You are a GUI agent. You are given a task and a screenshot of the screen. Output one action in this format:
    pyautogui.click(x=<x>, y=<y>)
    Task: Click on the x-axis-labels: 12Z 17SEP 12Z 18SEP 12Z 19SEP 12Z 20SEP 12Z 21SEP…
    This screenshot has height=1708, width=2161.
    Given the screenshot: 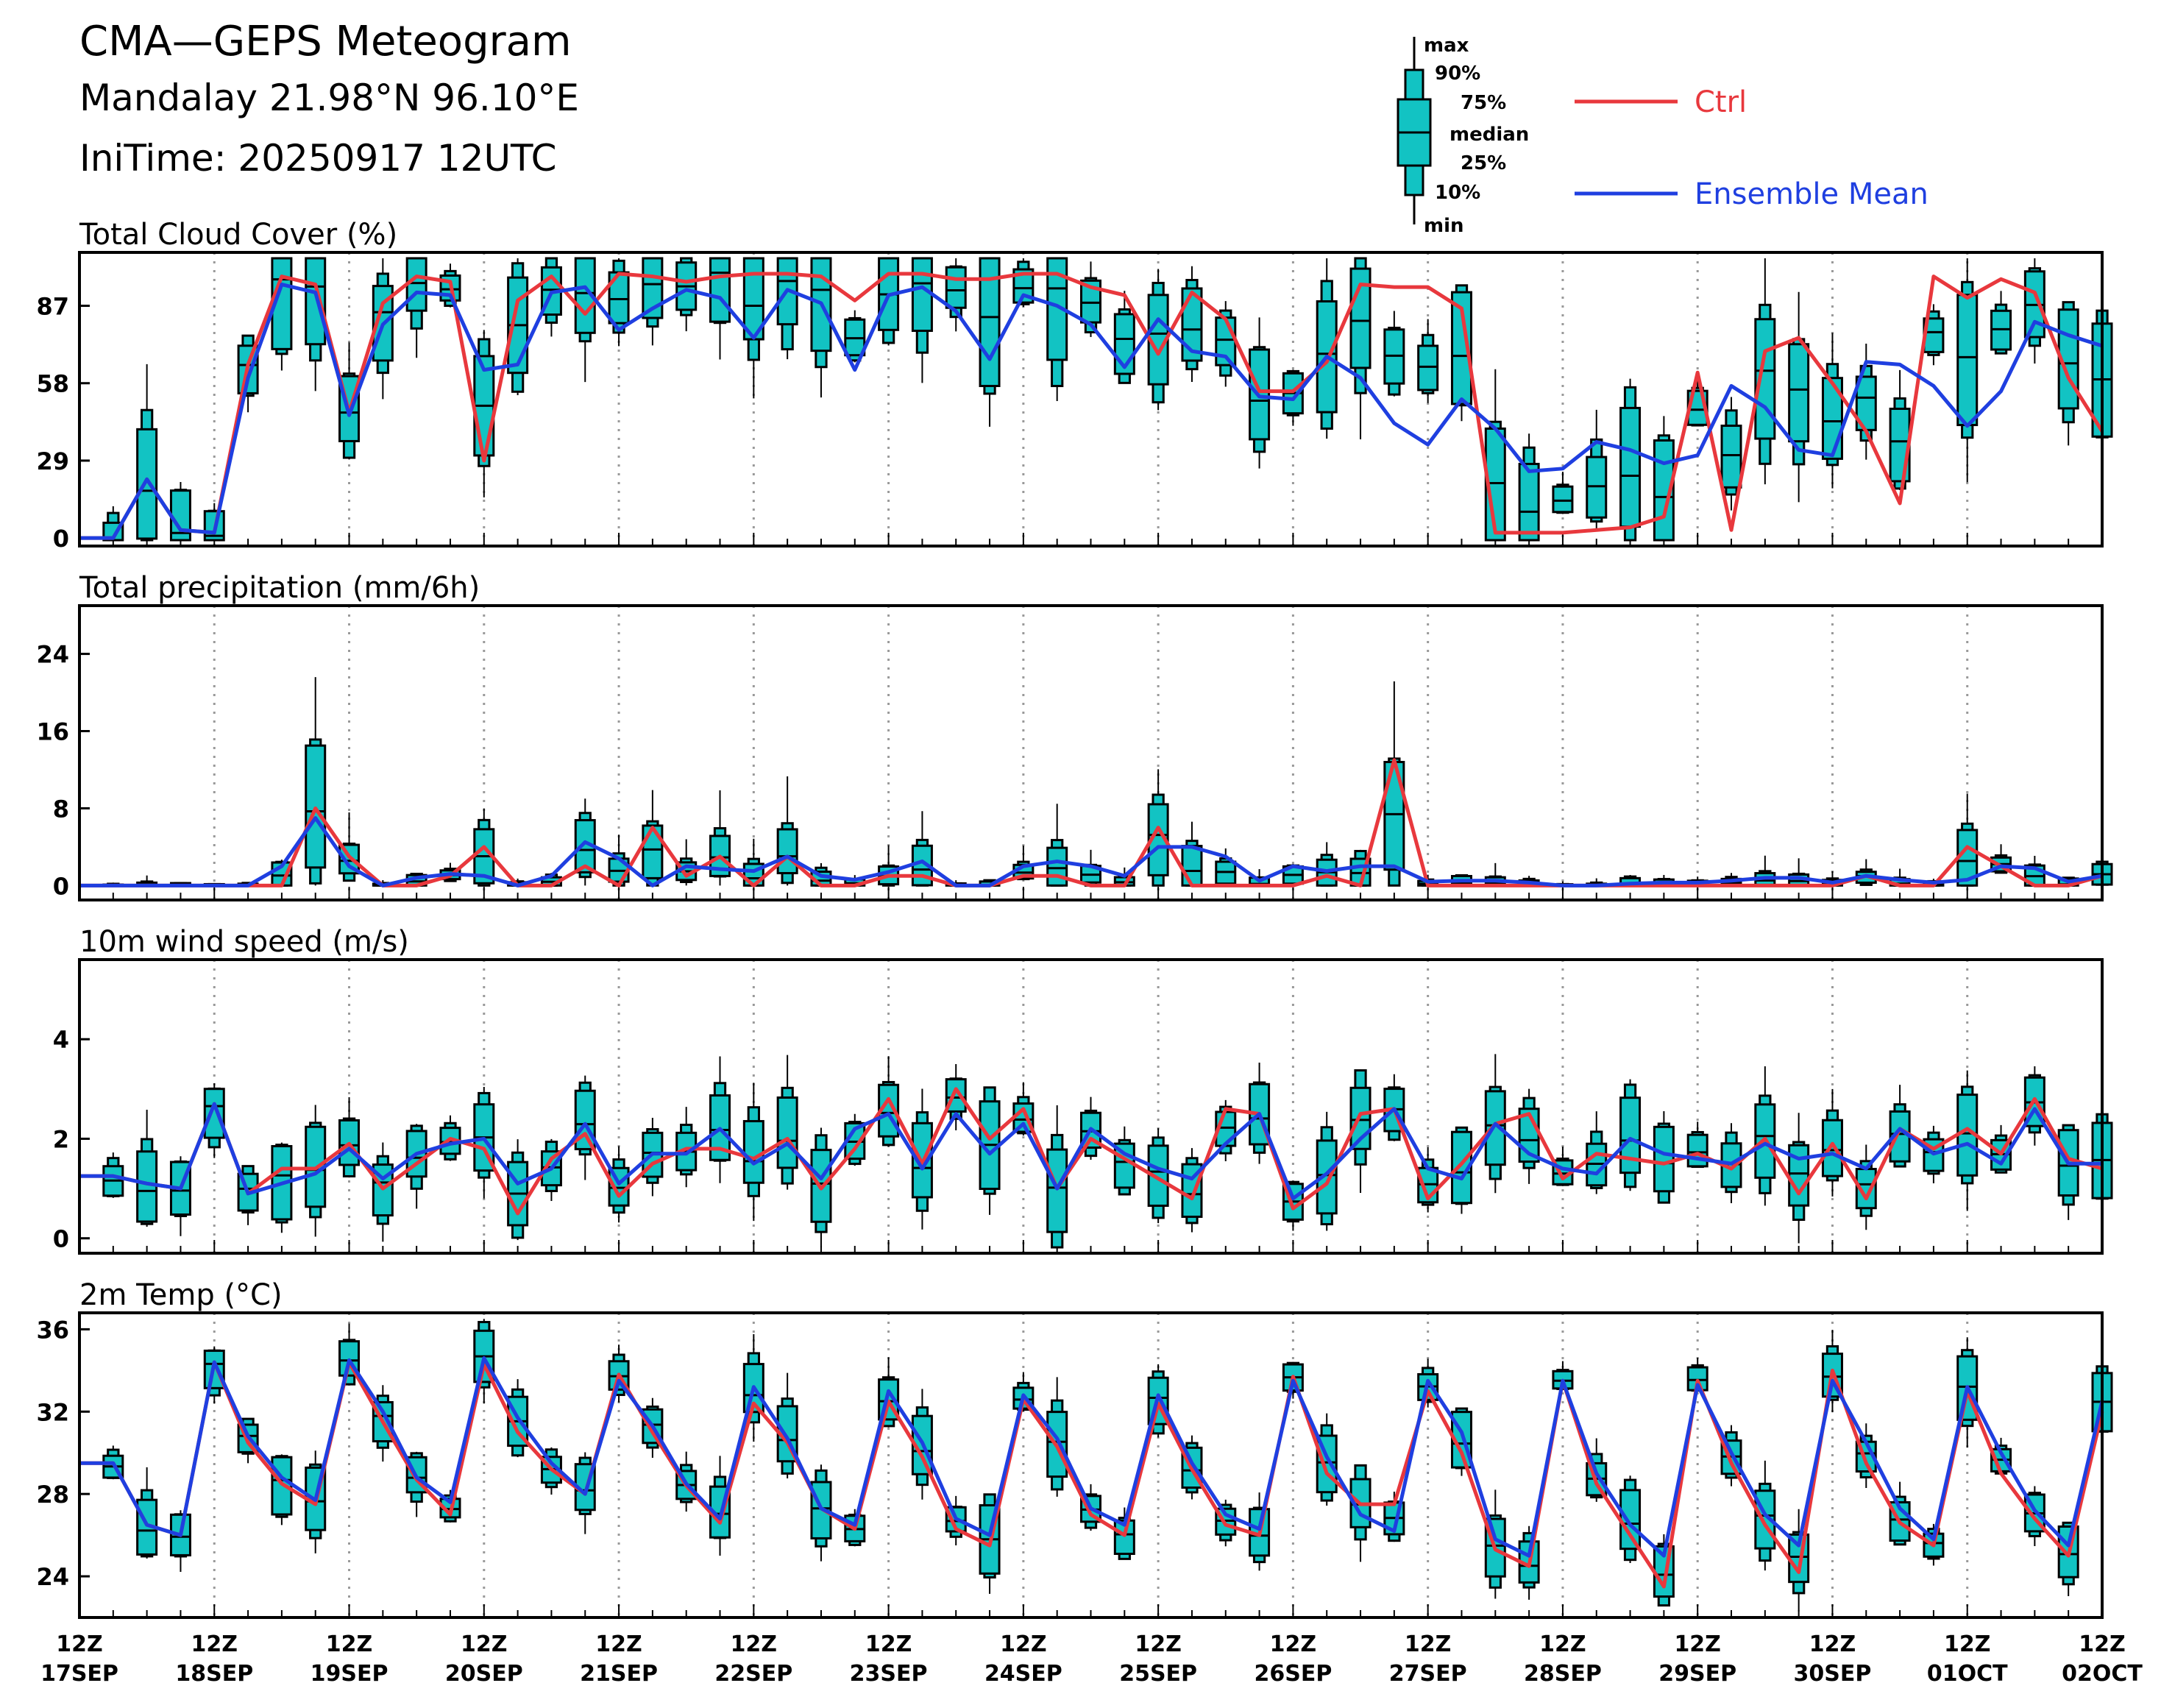 What is the action you would take?
    pyautogui.click(x=1091, y=1659)
    